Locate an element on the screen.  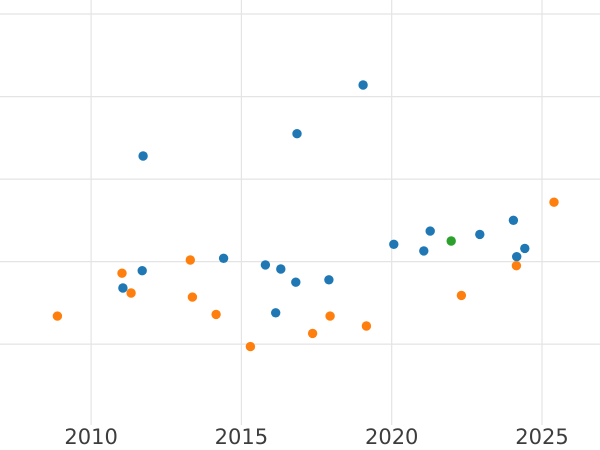
x-tick-label: 2015 is located at coordinates (241, 437).